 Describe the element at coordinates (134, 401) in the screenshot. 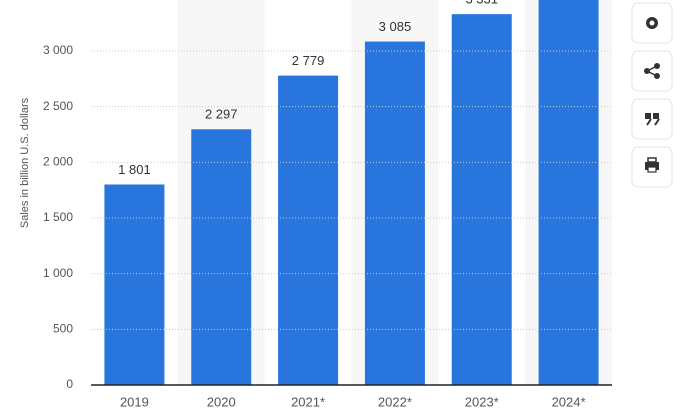

I see `x-tick-label: 2019` at that location.